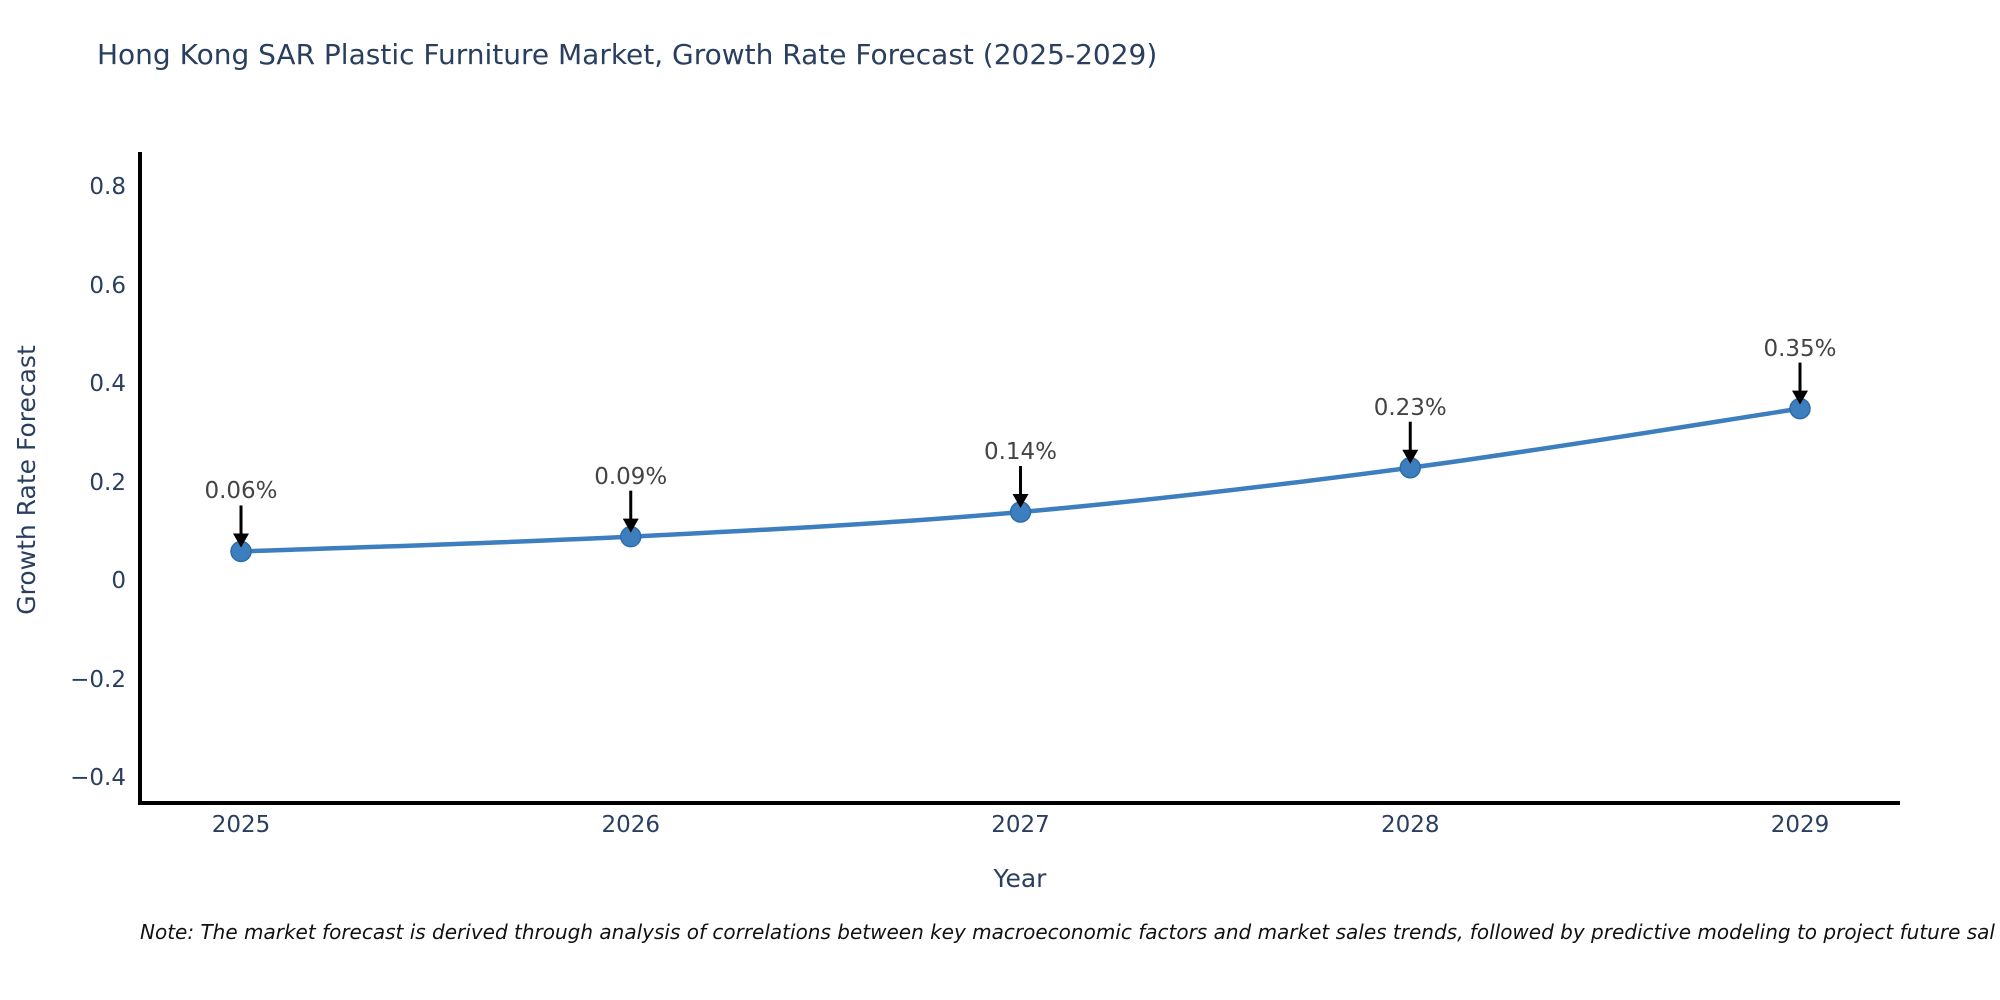  What do you see at coordinates (631, 476) in the screenshot?
I see `point-value-label: 0.09%` at bounding box center [631, 476].